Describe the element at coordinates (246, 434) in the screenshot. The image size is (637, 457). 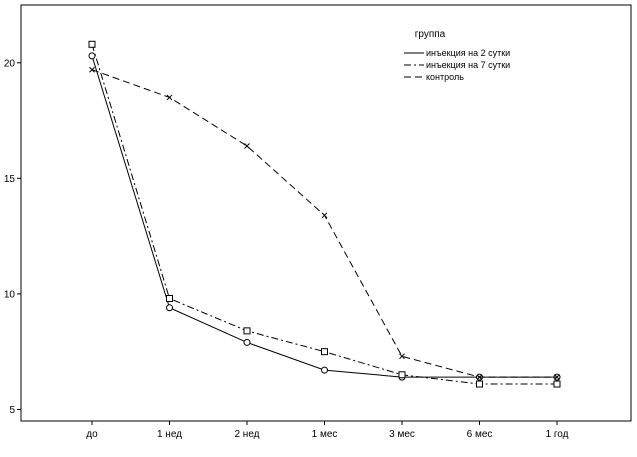
I see `x-tick-label: 2 нед` at that location.